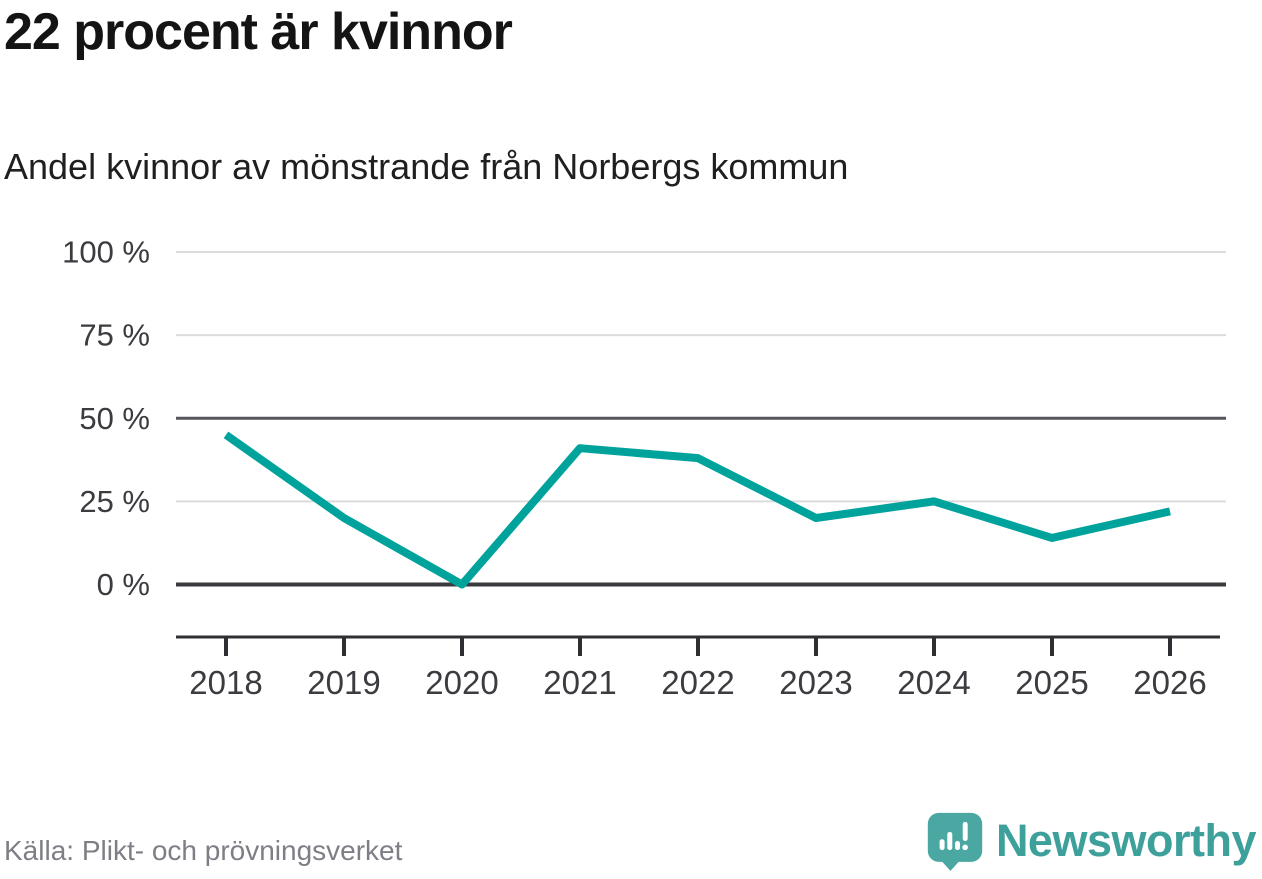 This screenshot has width=1262, height=879. I want to click on x-axis-label: 2019, so click(343, 682).